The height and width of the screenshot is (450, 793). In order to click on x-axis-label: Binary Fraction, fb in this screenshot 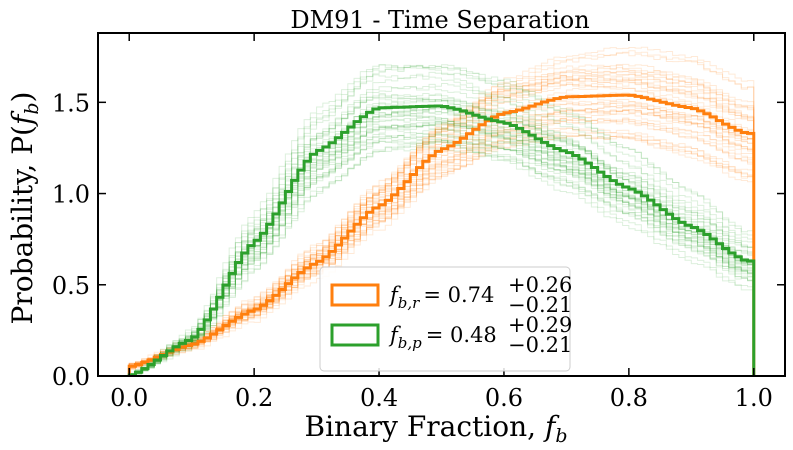, I will do `click(436, 428)`.